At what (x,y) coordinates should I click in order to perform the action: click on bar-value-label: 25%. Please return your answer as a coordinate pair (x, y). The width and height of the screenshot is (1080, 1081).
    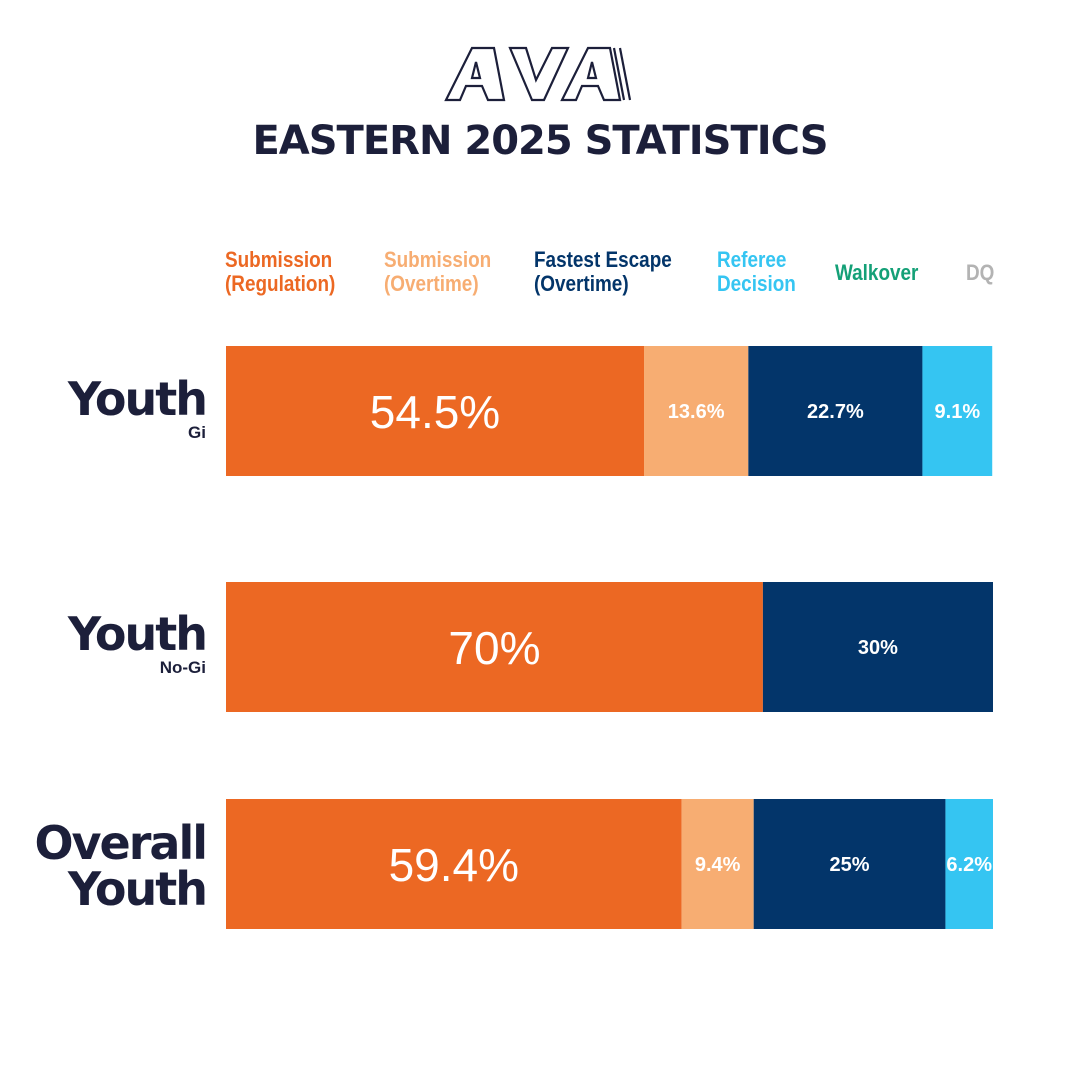
    Looking at the image, I should click on (850, 865).